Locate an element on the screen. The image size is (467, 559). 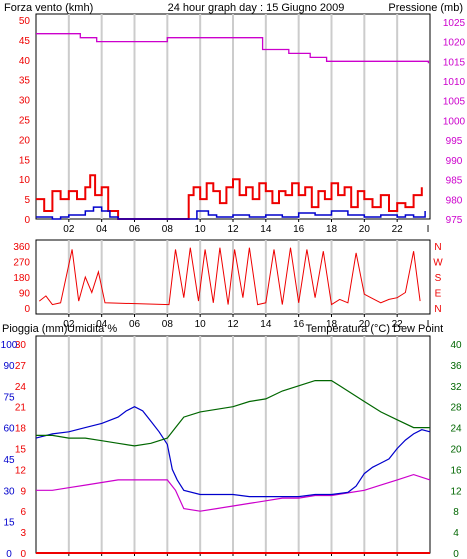
pressure-tick-label: 1025 is located at coordinates (454, 23).